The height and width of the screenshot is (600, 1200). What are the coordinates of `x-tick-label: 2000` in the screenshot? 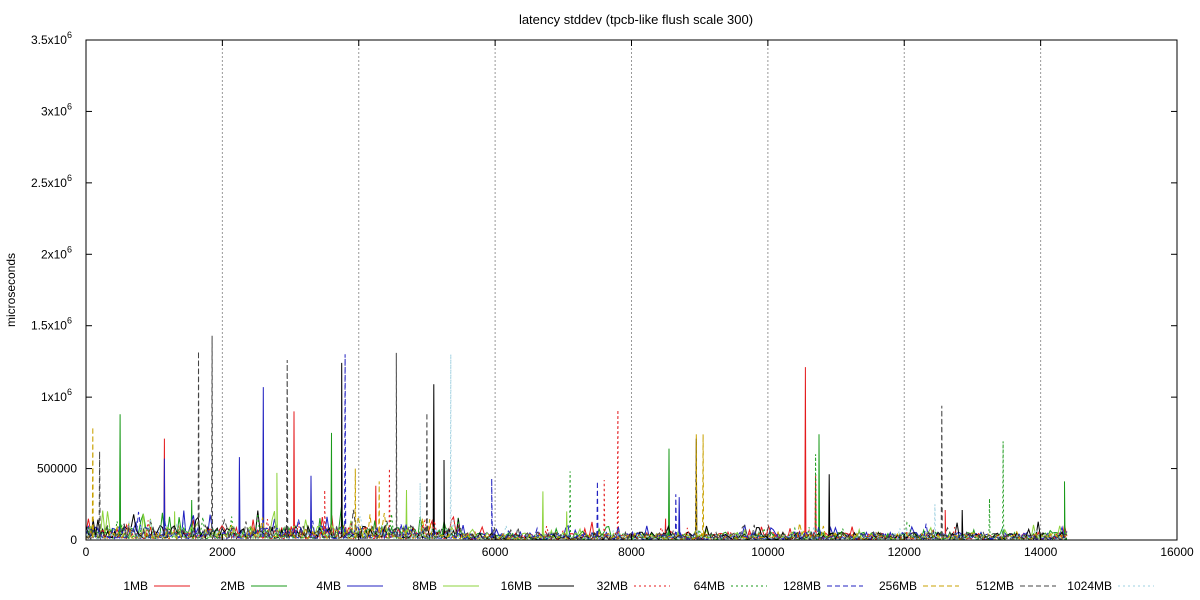 It's located at (222, 552).